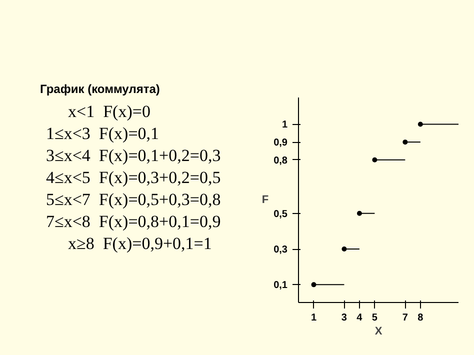 The image size is (474, 355). I want to click on x-tick-label: 4, so click(359, 318).